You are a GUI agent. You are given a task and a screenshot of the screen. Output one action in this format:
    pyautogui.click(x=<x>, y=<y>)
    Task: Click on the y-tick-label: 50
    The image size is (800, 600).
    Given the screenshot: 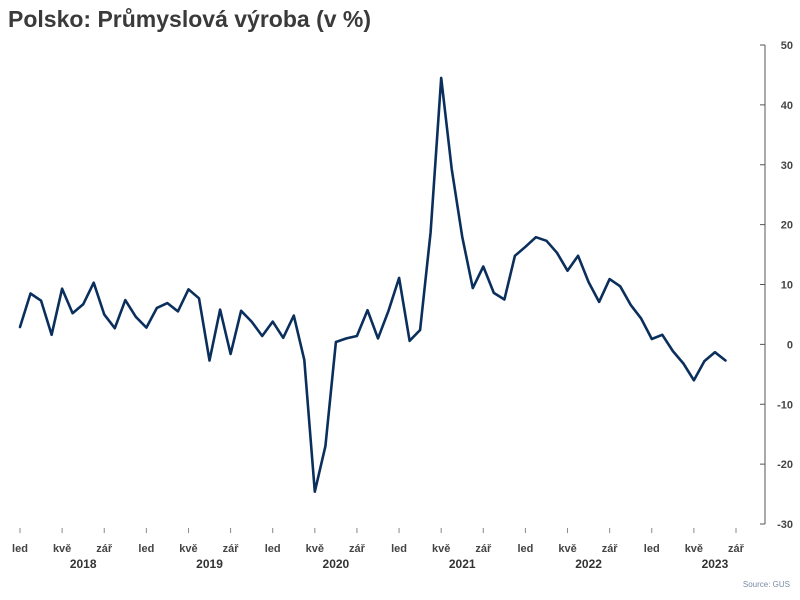 What is the action you would take?
    pyautogui.click(x=787, y=46)
    